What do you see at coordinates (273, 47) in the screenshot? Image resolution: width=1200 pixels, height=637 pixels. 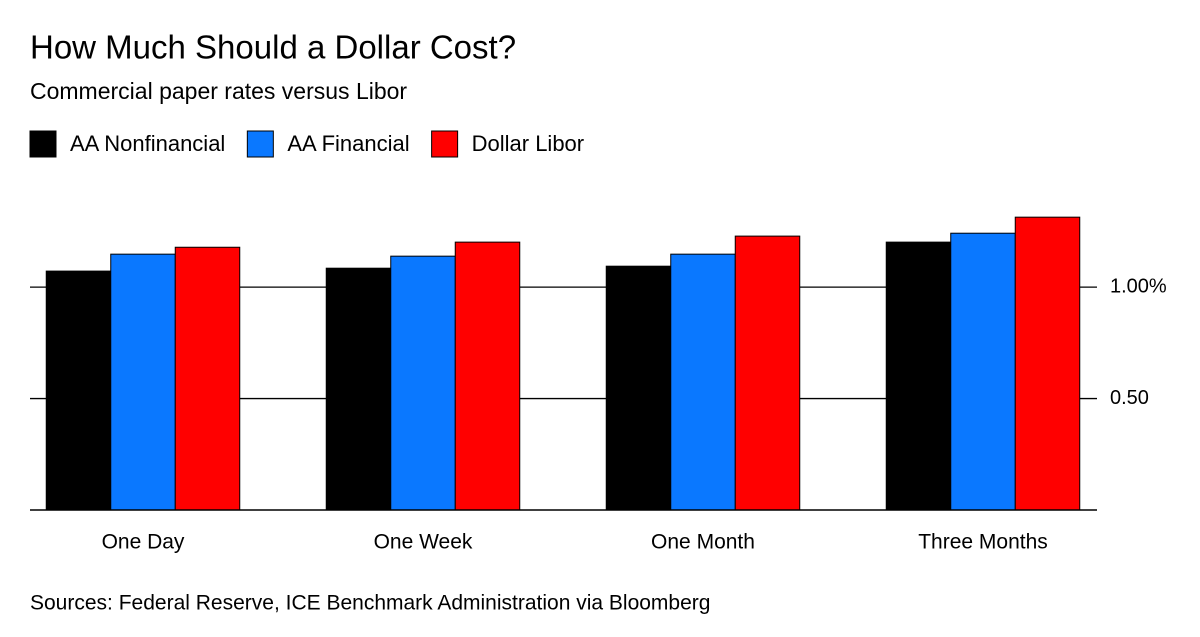 I see `chart-title: How Much Should a Dollar Cost?` at bounding box center [273, 47].